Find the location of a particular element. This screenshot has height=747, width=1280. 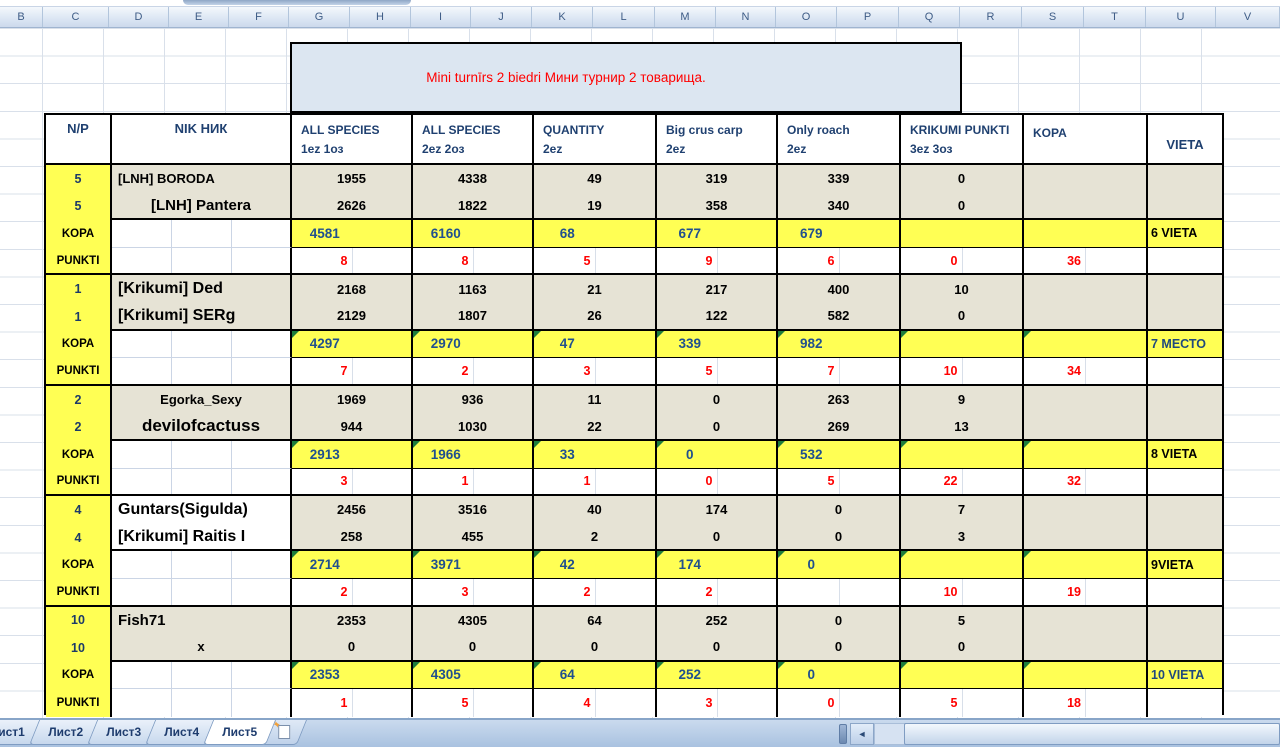

cell-kopa-value: 68 is located at coordinates (595, 234).